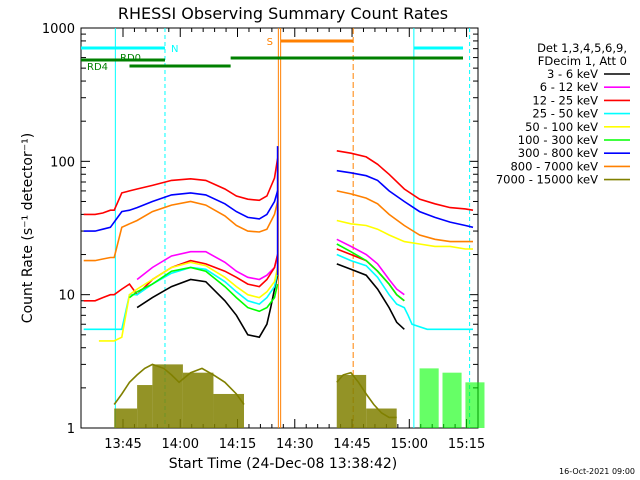 This screenshot has height=480, width=640. I want to click on y-tick-label: 1, so click(71, 429).